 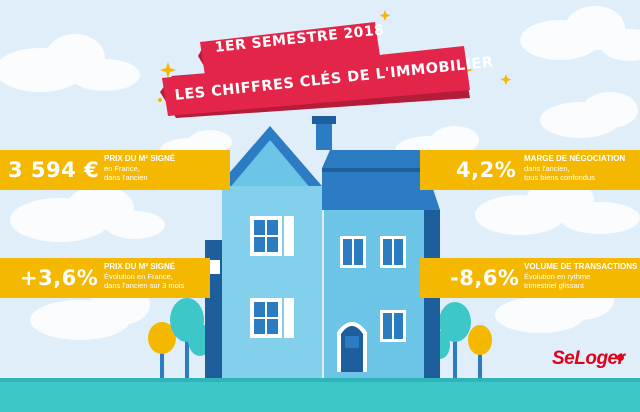 What do you see at coordinates (581, 266) in the screenshot?
I see `stat-transactions-label: VOLUME DE TRANSACTIONS` at bounding box center [581, 266].